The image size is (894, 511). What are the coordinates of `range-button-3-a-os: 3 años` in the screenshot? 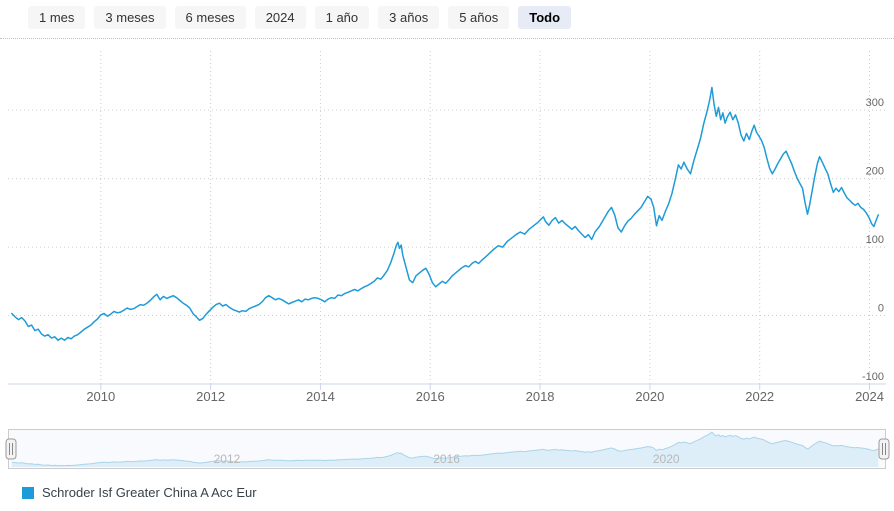 It's located at (409, 17).